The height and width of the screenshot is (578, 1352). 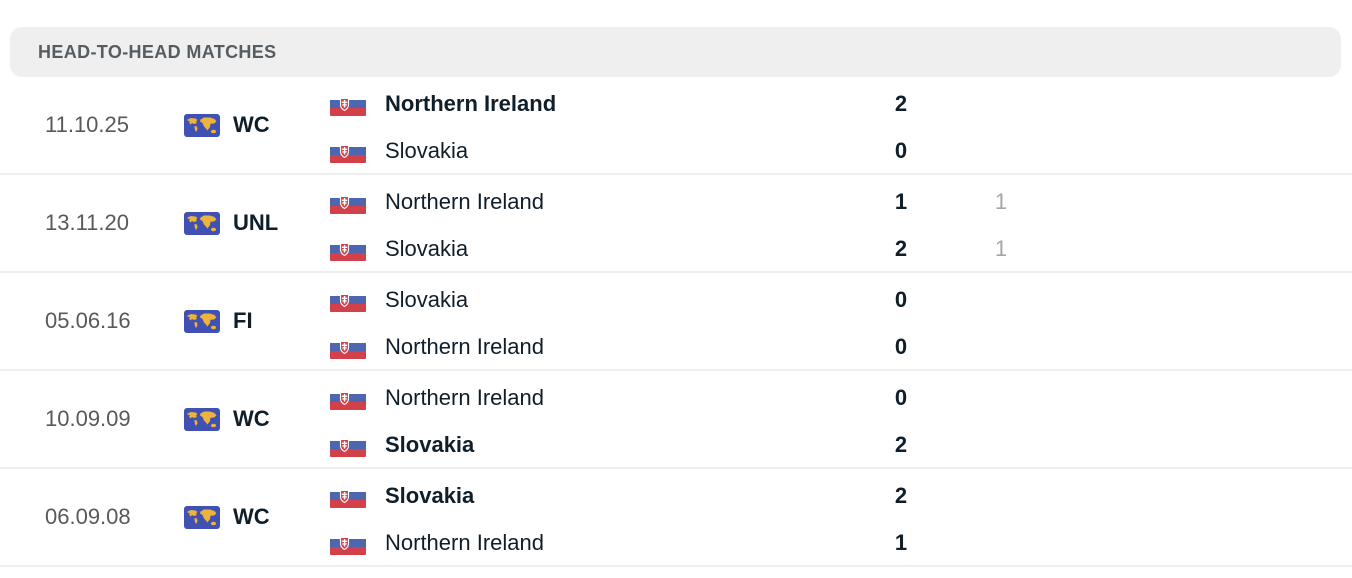 I want to click on match-date: 10.09.09, so click(x=88, y=418).